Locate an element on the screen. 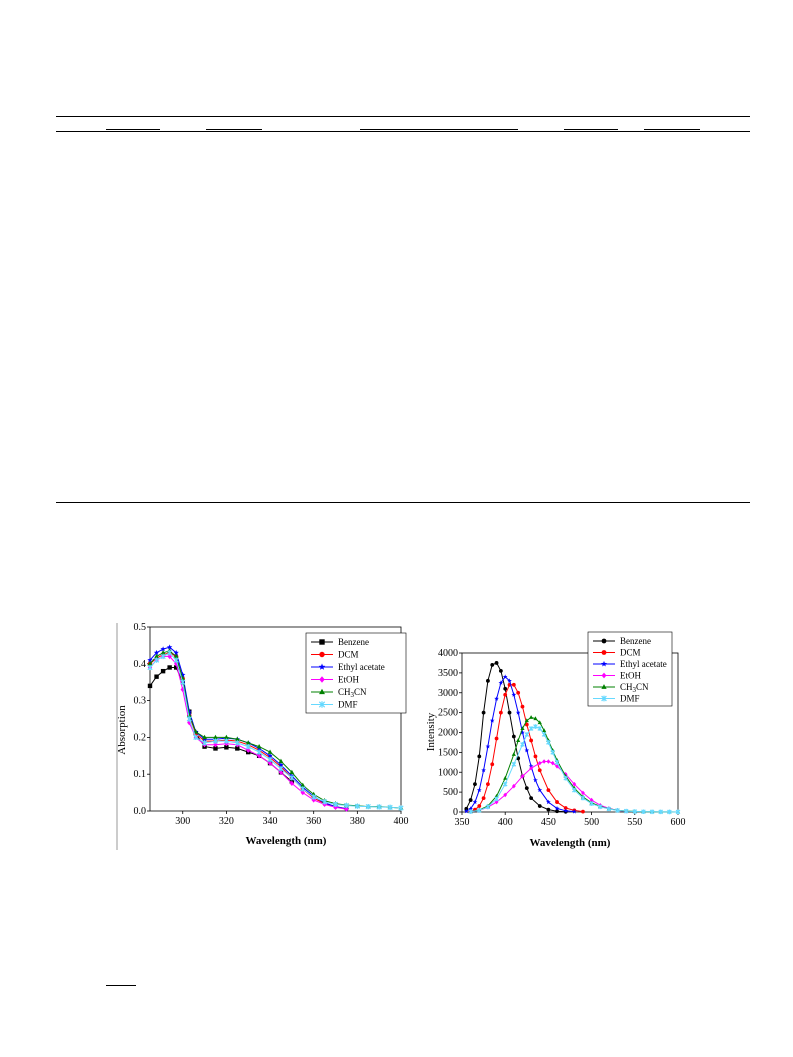  legend-label: DMF is located at coordinates (348, 705).